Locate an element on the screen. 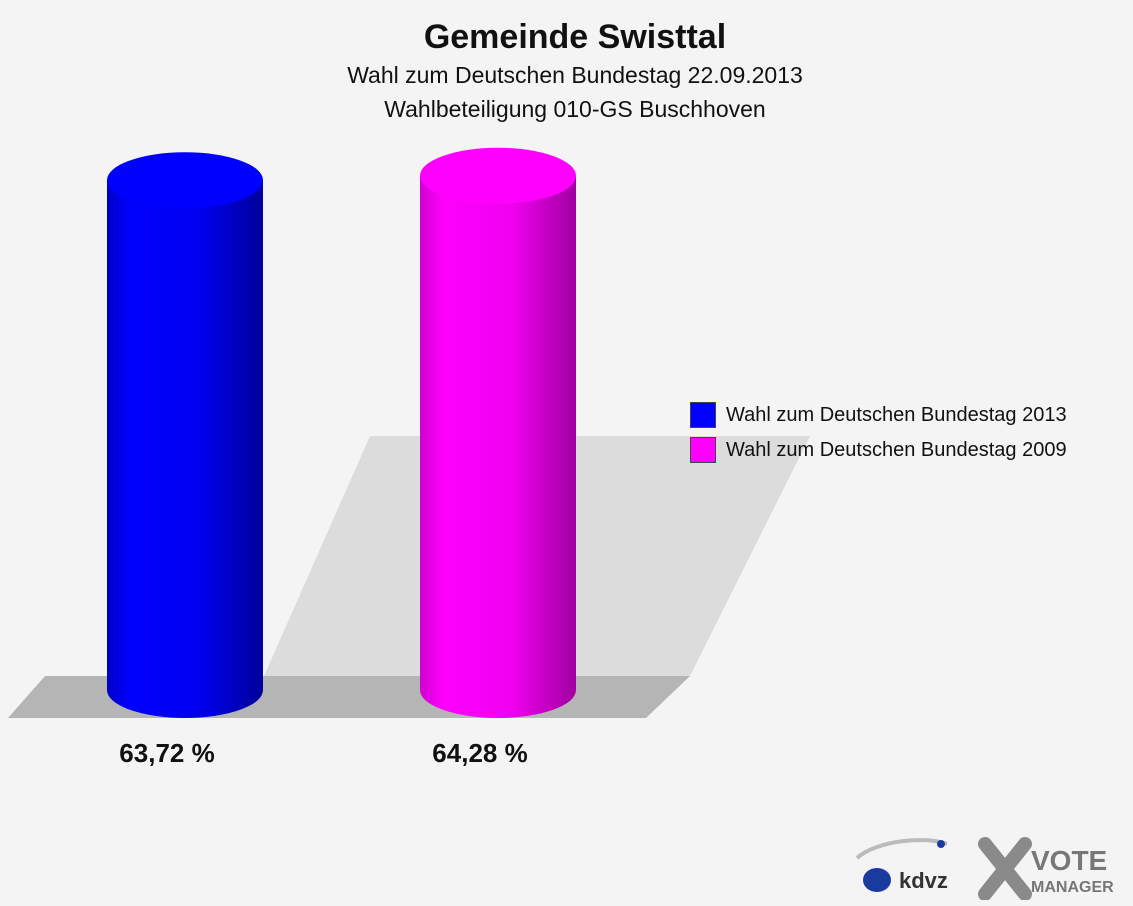  legend-label-2009: Wahl zum Deutschen Bundestag 2009 is located at coordinates (896, 449).